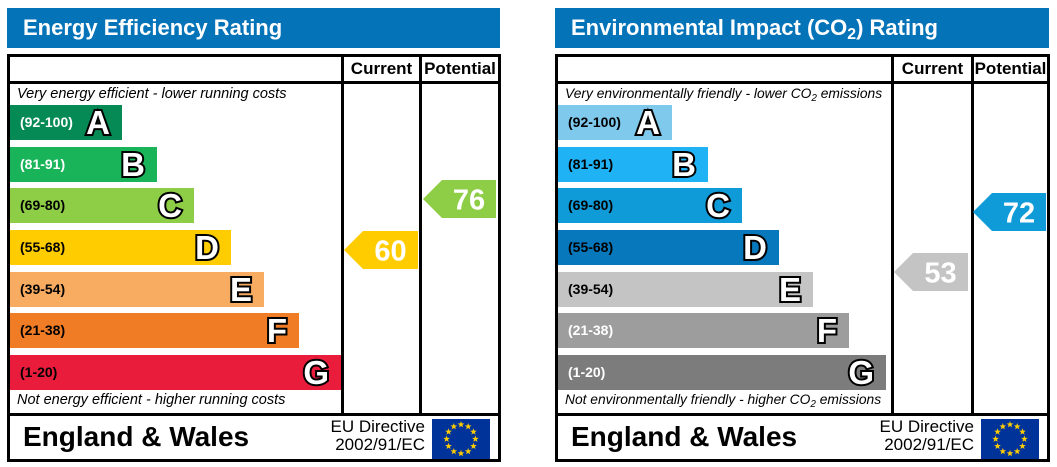  Describe the element at coordinates (1019, 214) in the screenshot. I see `svg-text: 72` at that location.